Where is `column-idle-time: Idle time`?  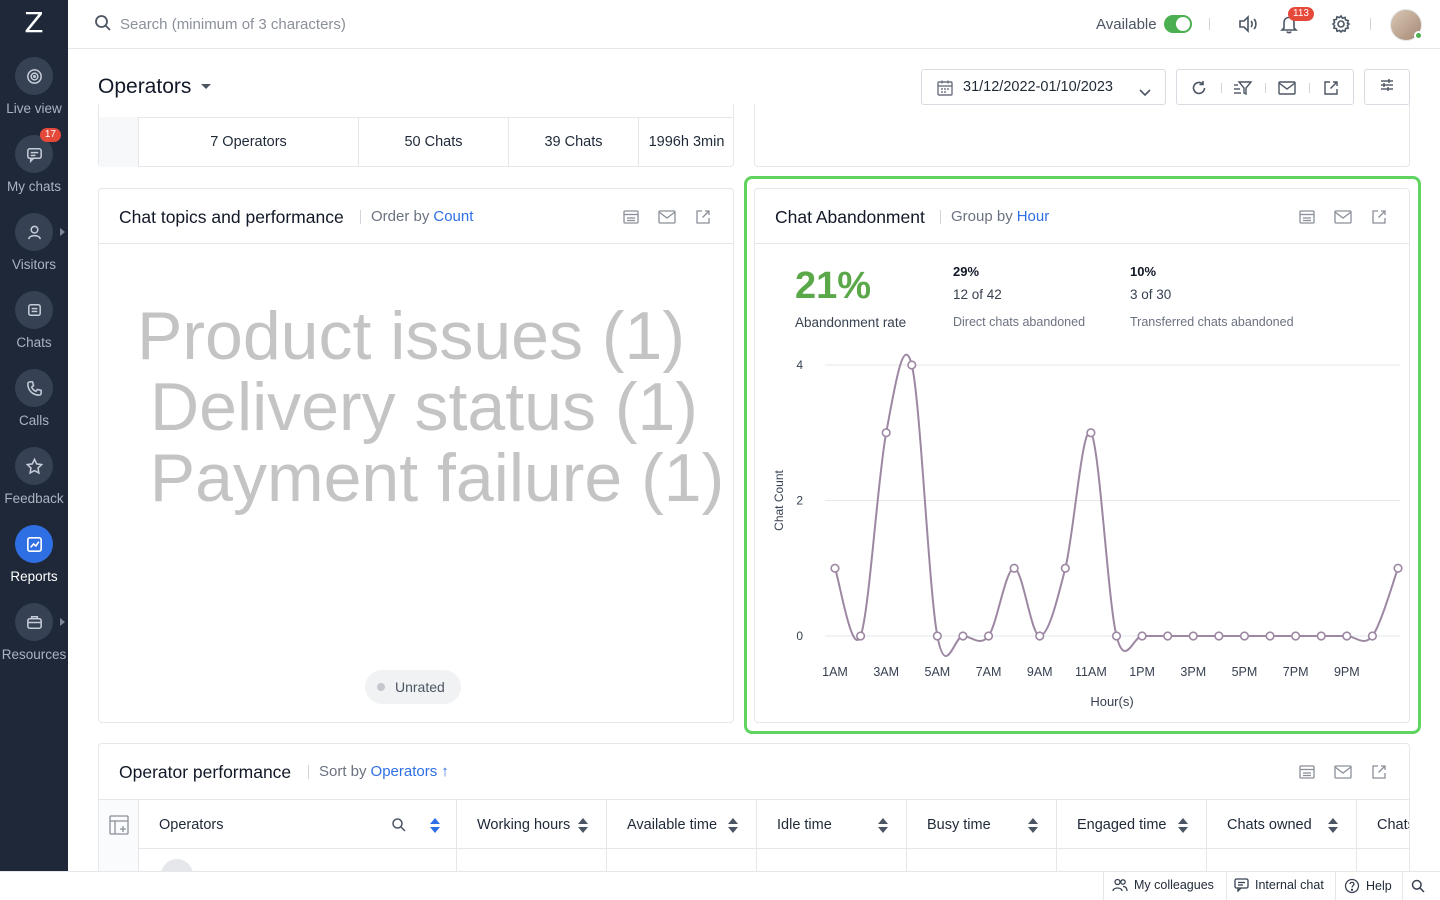
column-idle-time: Idle time is located at coordinates (832, 825).